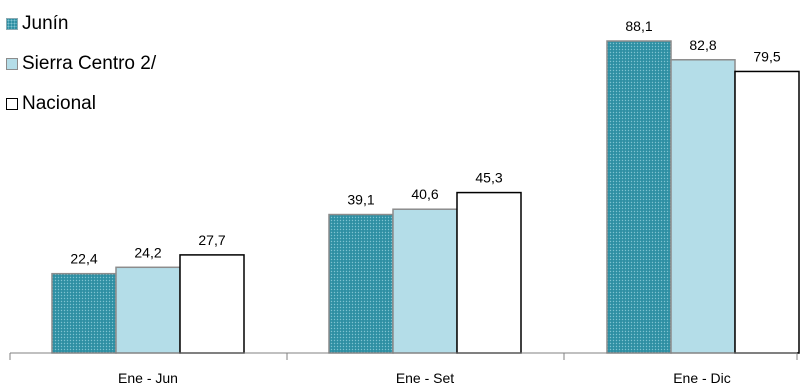  Describe the element at coordinates (59, 103) in the screenshot. I see `legend-label-nacional: Nacional` at that location.